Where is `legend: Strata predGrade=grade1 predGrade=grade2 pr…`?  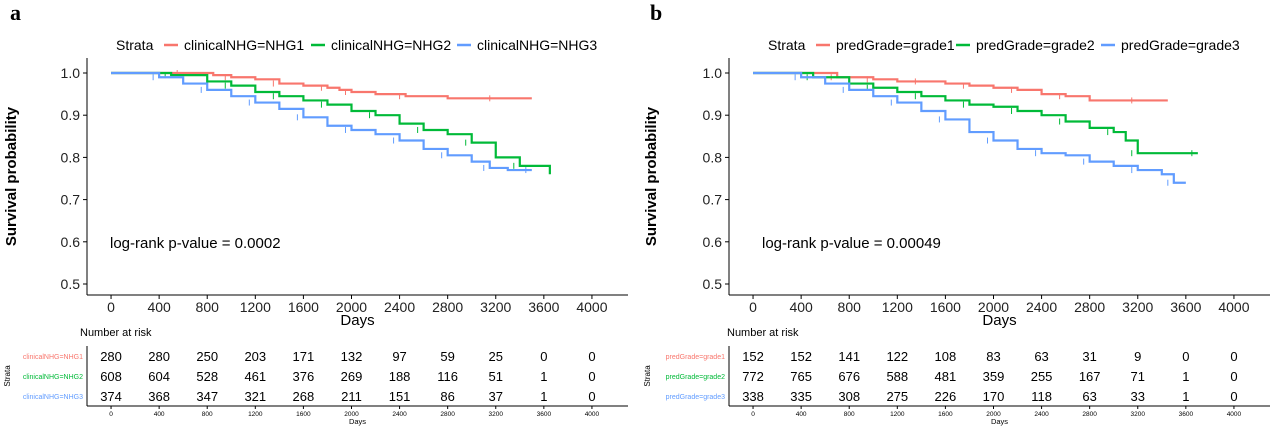
legend: Strata predGrade=grade1 predGrade=grade2 pr… is located at coordinates (1004, 45).